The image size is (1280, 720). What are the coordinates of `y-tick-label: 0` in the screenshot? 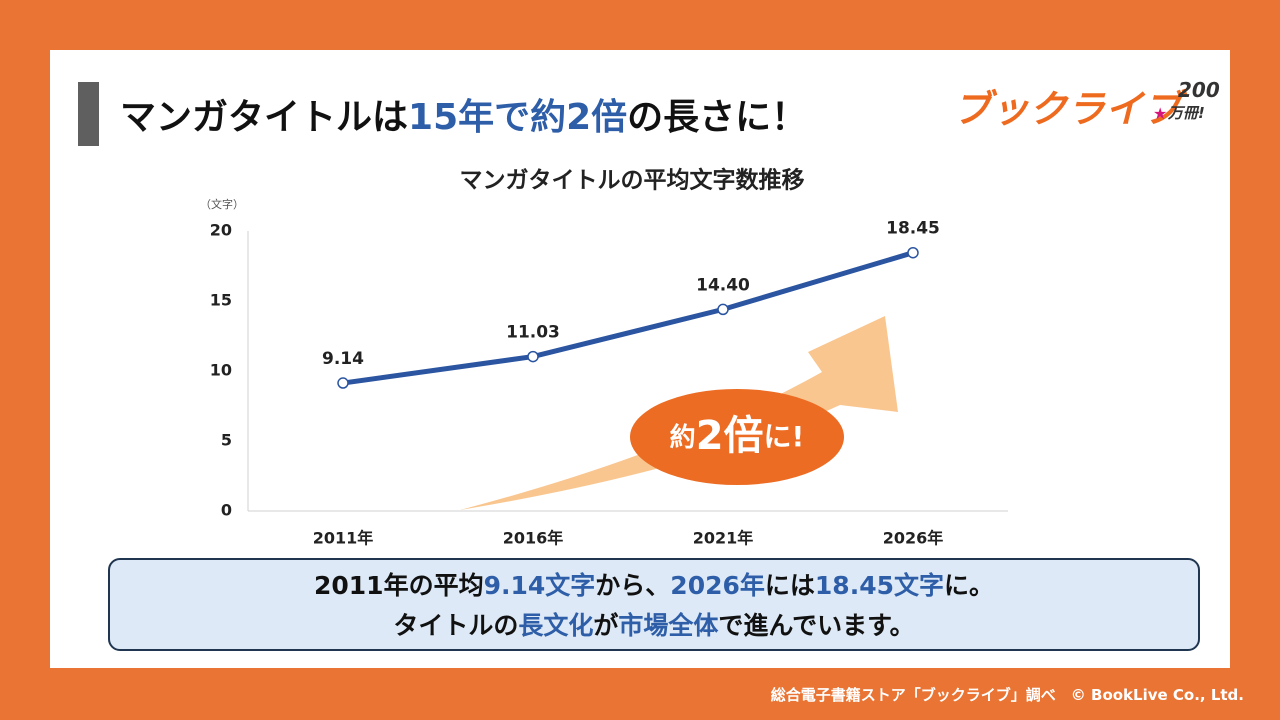 It's located at (226, 510).